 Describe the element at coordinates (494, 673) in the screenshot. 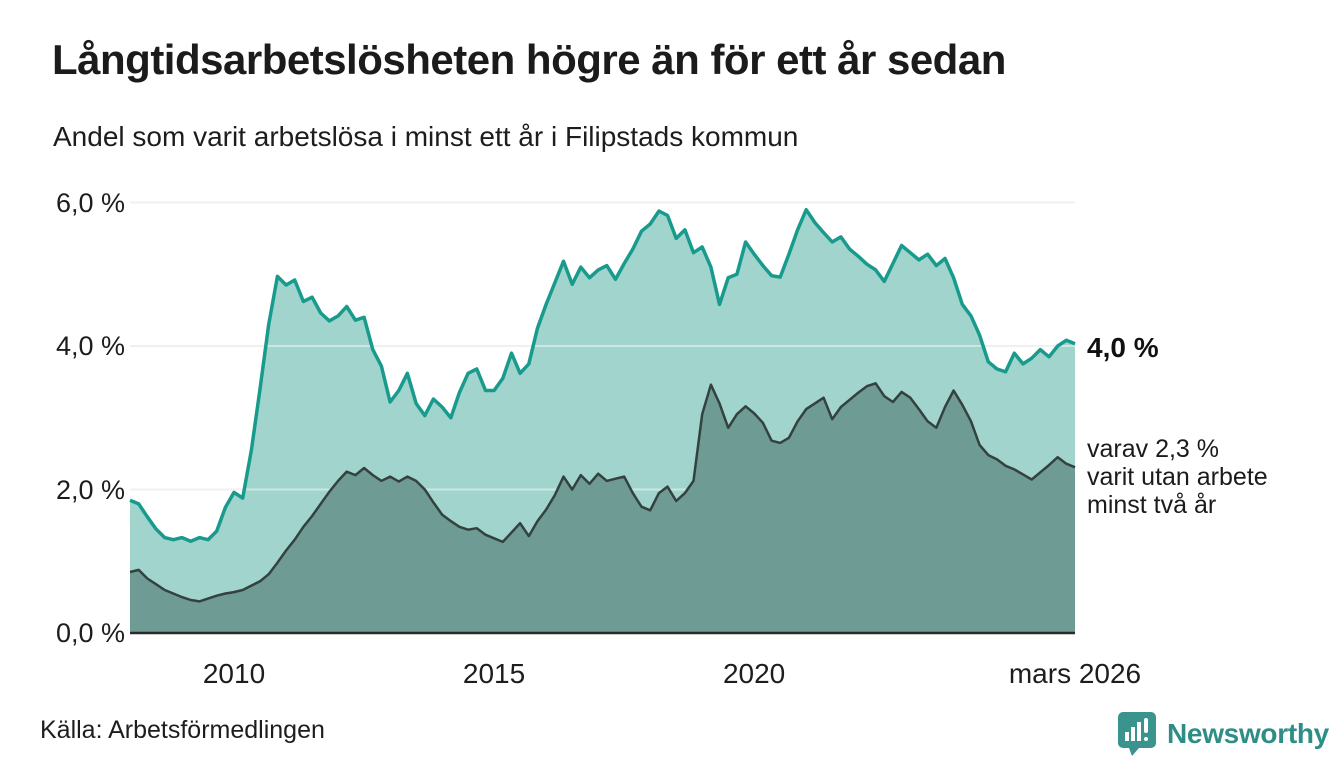

I see `x-axis-tick-label: 2015` at that location.